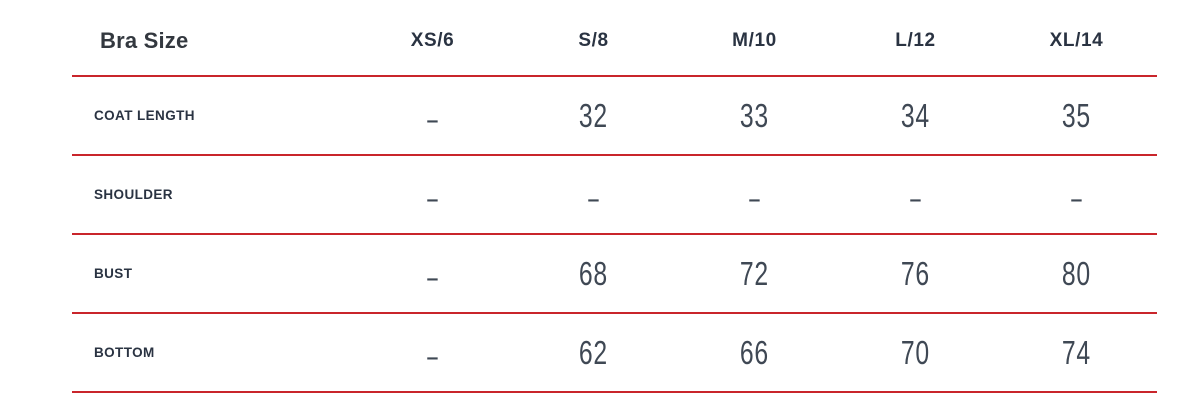  I want to click on table-cell: 76, so click(915, 274).